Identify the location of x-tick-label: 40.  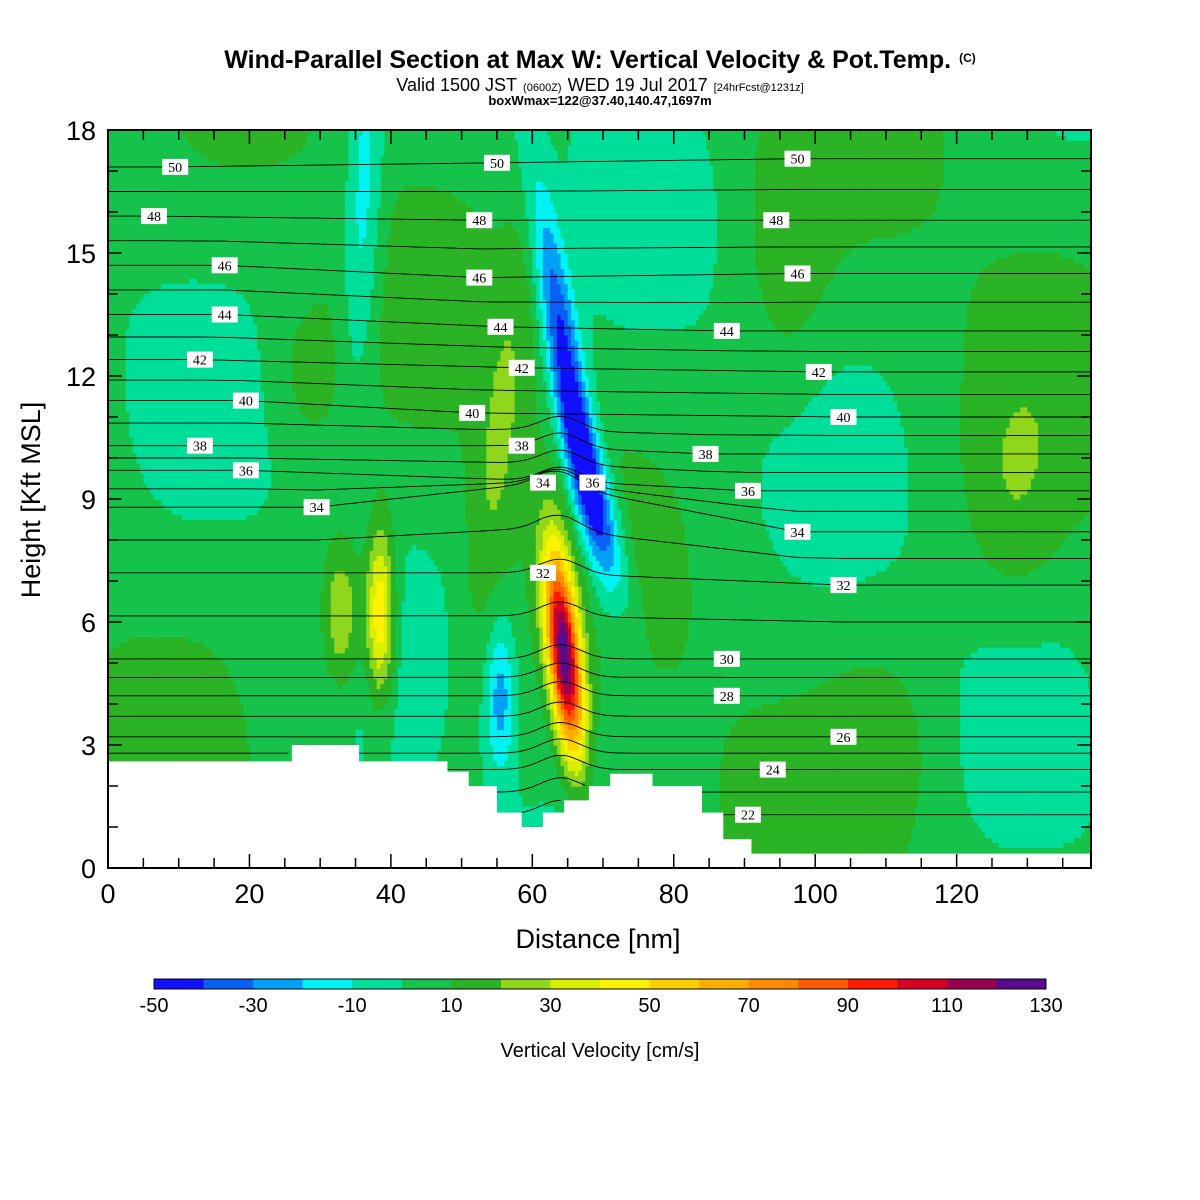
(391, 894).